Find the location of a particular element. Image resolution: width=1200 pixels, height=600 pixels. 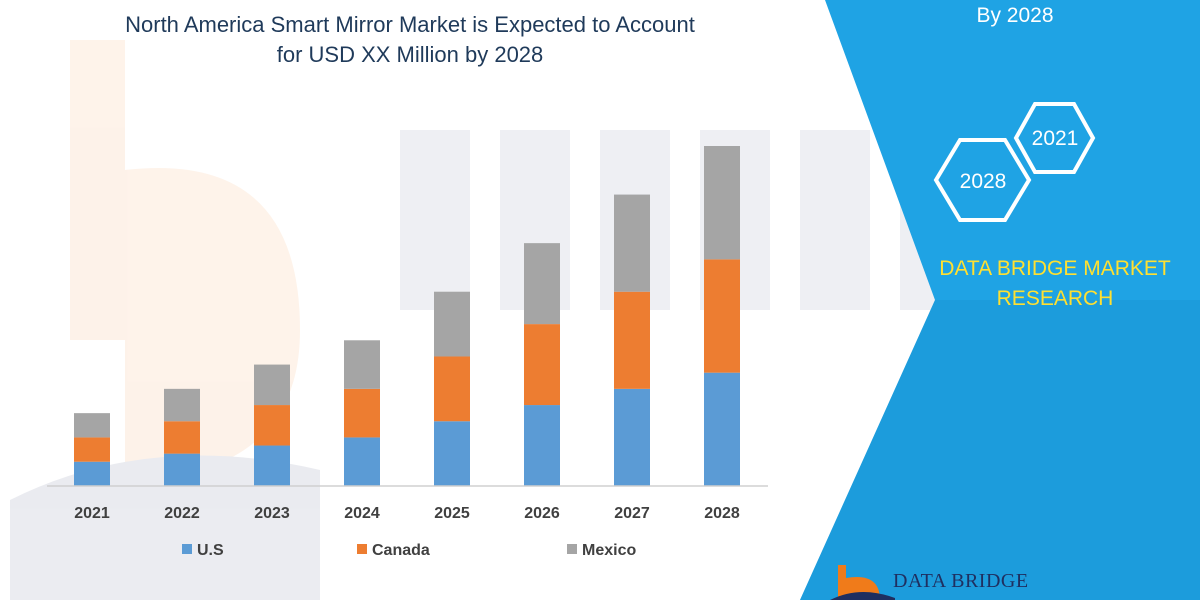

footer-logo-text: DATA BRIDGE is located at coordinates (961, 581).